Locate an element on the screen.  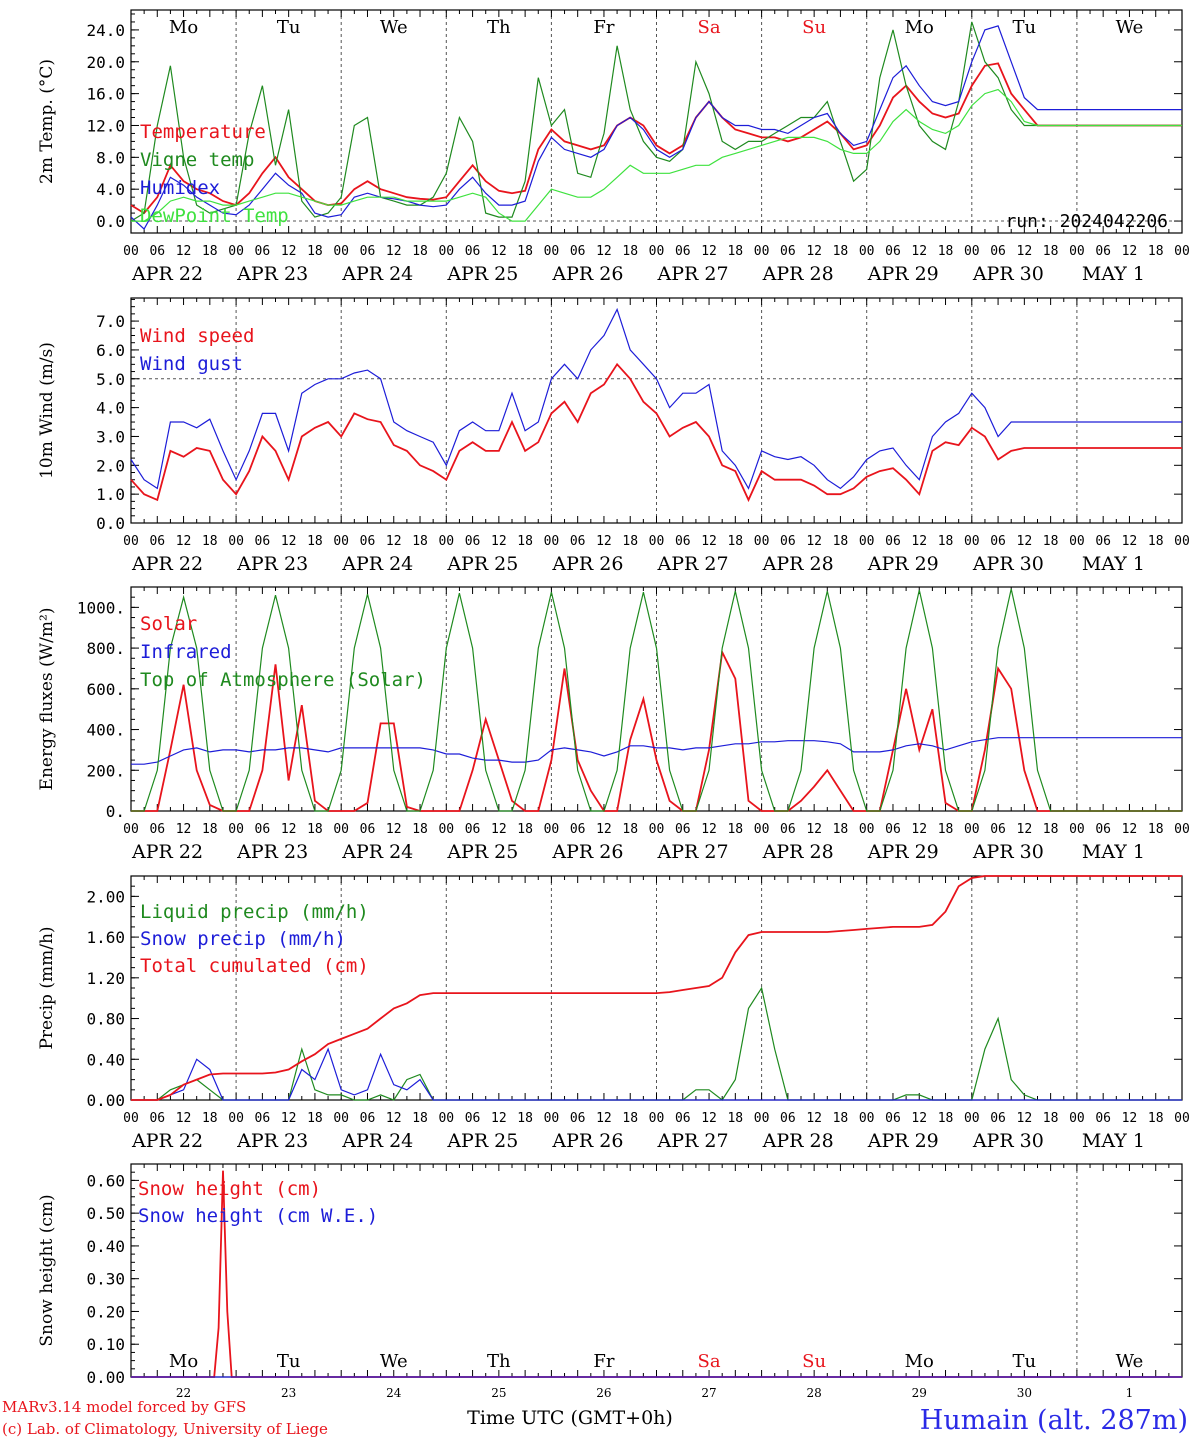
day-number-label: 27 is located at coordinates (708, 1393).